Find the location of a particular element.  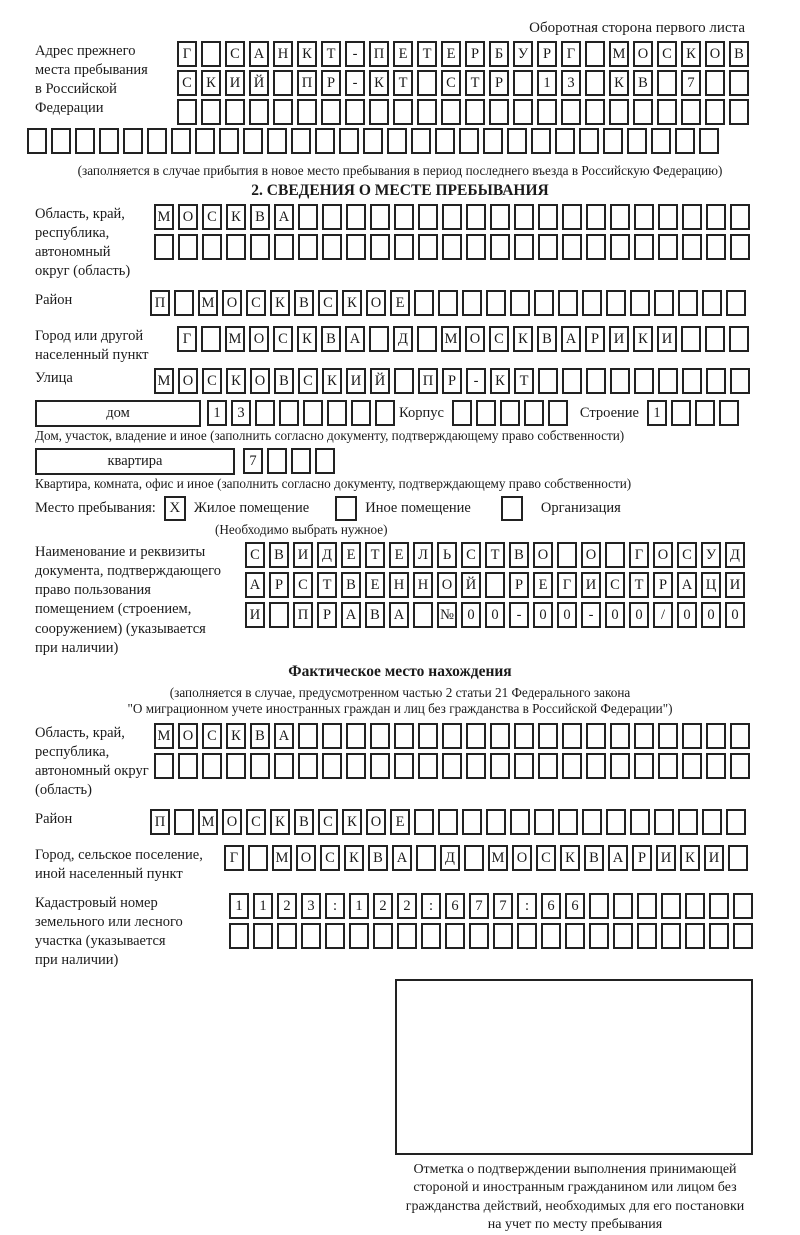

char-box: Г is located at coordinates (567, 585).